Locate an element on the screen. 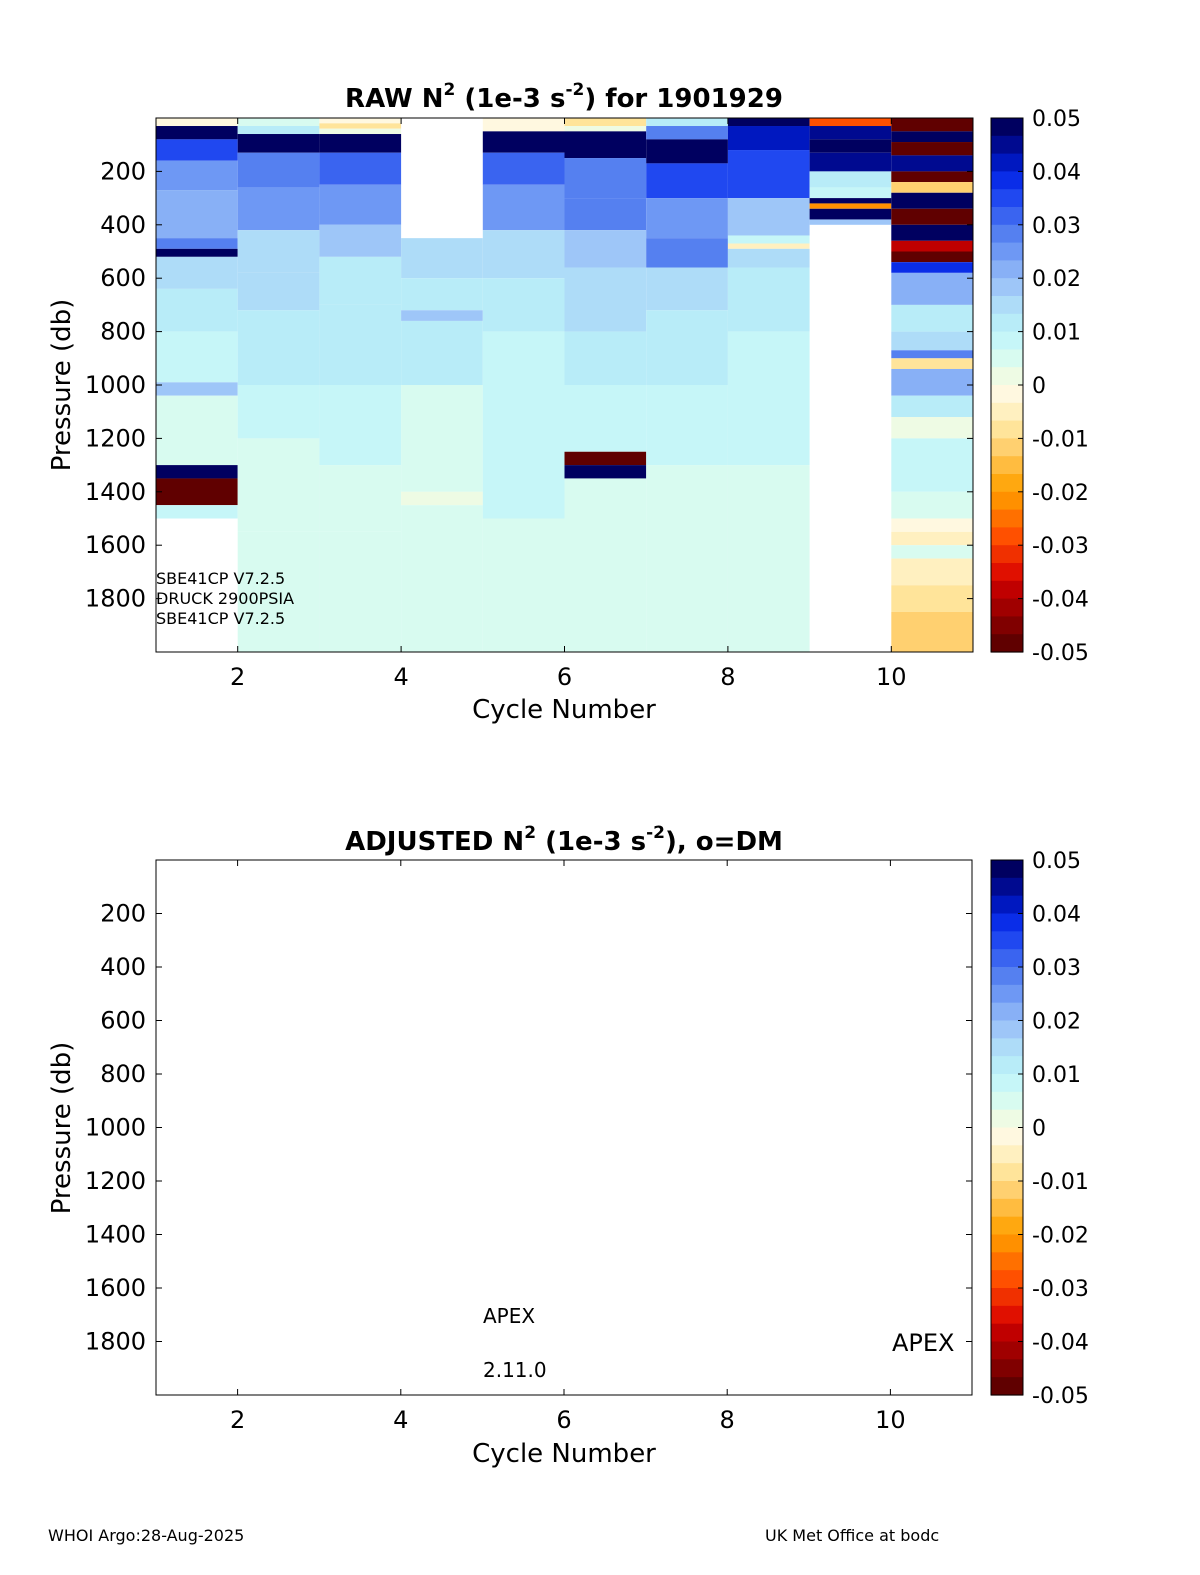  colorbar-tick-label: -0.03 is located at coordinates (1060, 1289).